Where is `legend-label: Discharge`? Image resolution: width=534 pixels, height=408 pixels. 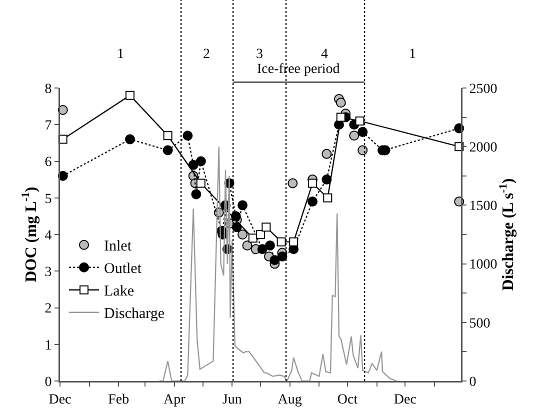
legend-label: Discharge is located at coordinates (134, 314).